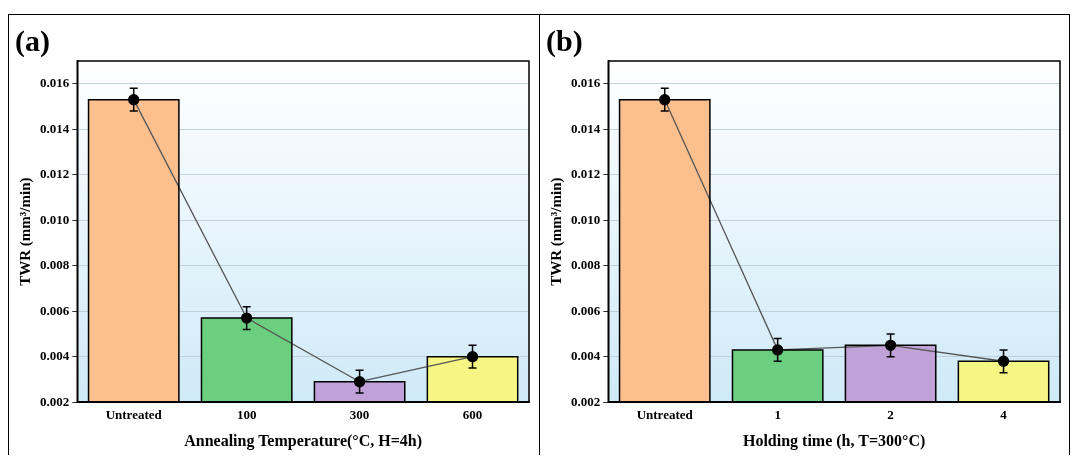 The image size is (1075, 456). I want to click on chart-title: (b), so click(564, 40).